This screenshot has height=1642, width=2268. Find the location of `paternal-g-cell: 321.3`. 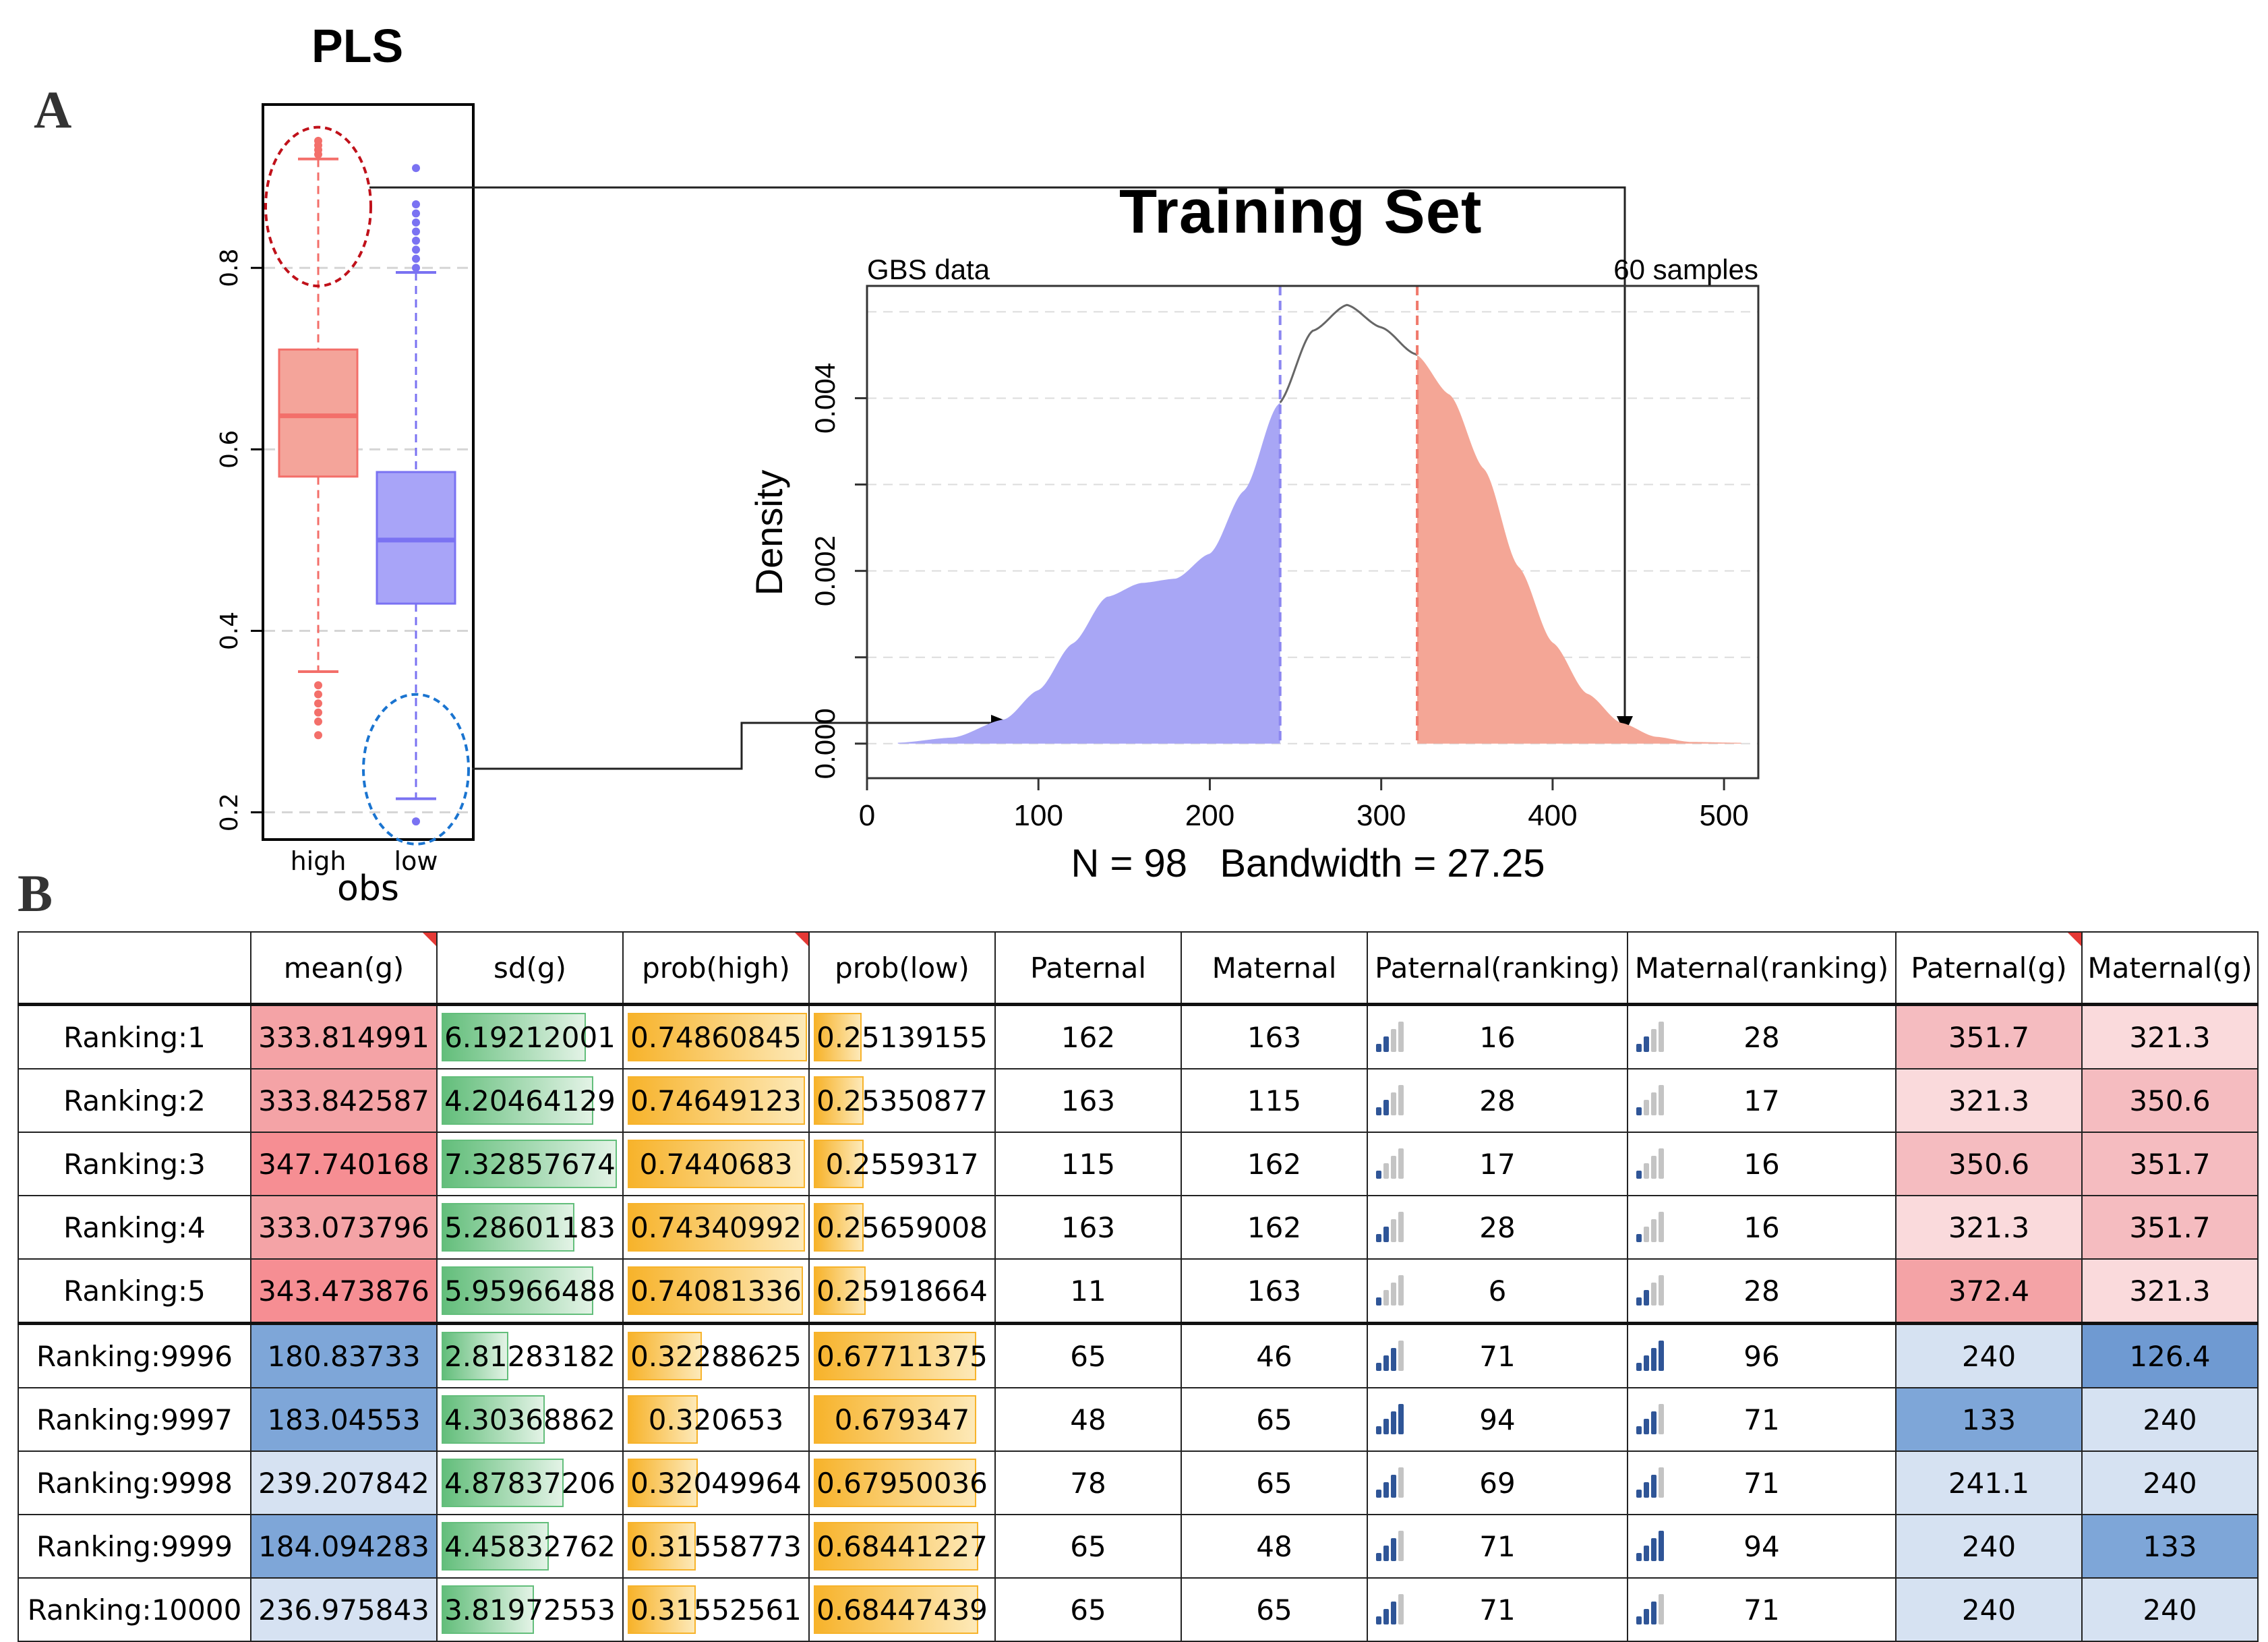

paternal-g-cell: 321.3 is located at coordinates (1989, 1100).